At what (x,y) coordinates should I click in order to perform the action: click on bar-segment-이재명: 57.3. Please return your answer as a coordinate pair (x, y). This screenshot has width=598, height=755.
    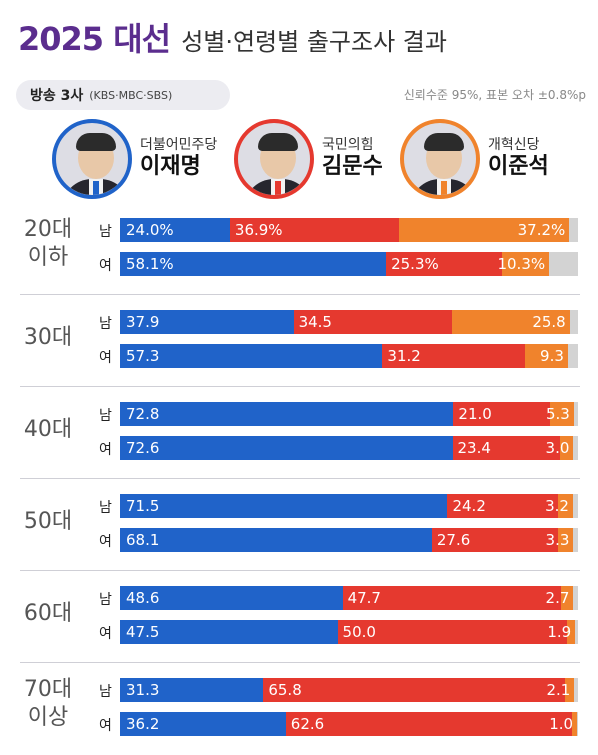
    Looking at the image, I should click on (251, 356).